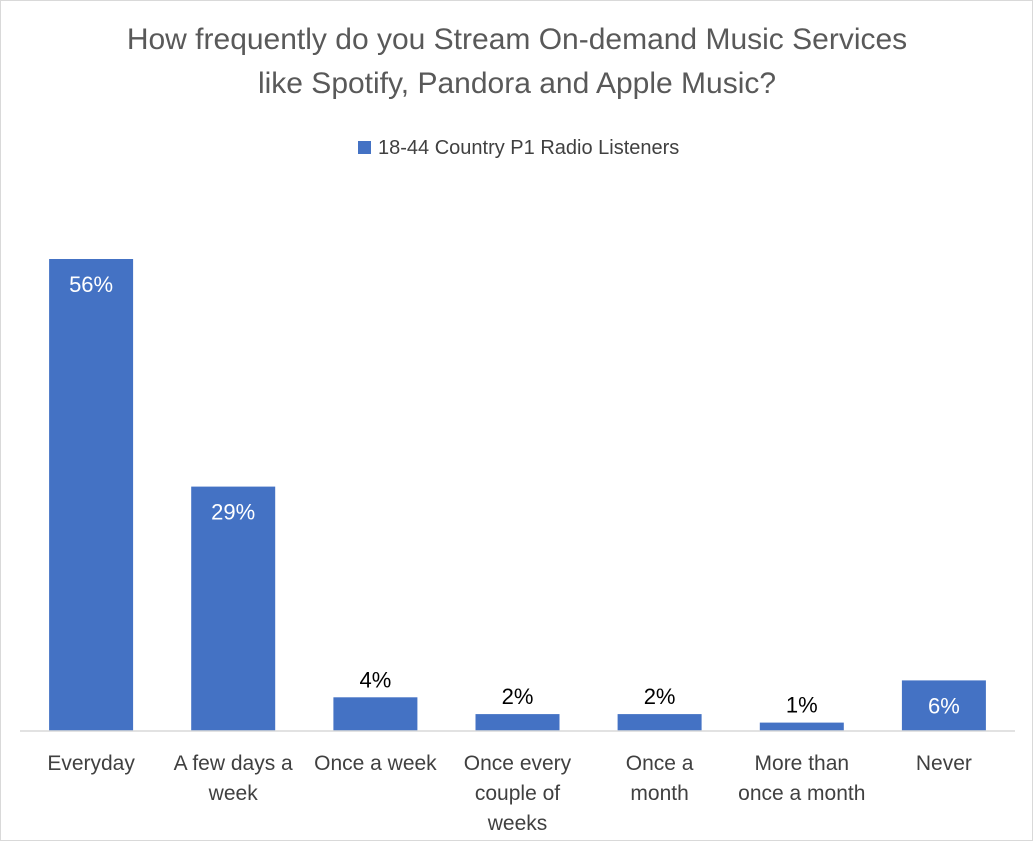 Image resolution: width=1033 pixels, height=842 pixels. What do you see at coordinates (233, 778) in the screenshot?
I see `category-label-2: A few days a week` at bounding box center [233, 778].